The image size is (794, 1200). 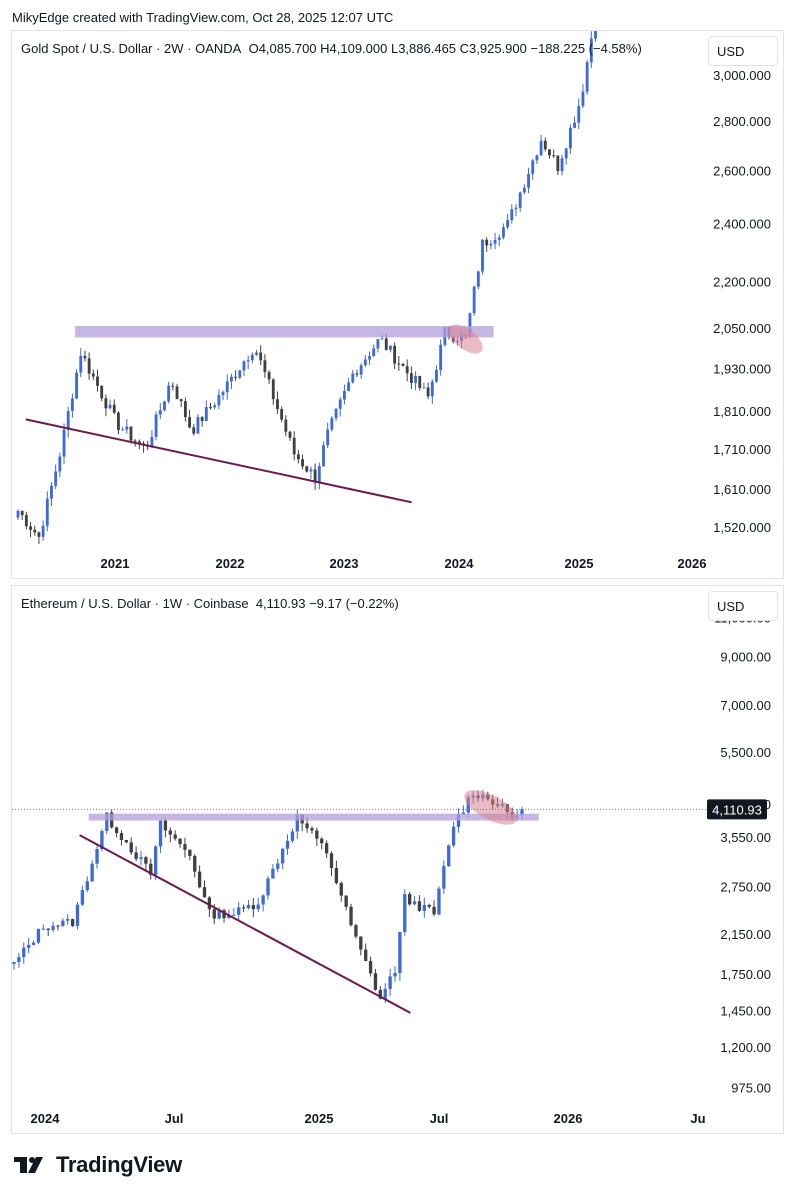 I want to click on eth-symbol-title: Ethereum / U.S. Dollar · 1W · Coinbase, so click(x=135, y=603).